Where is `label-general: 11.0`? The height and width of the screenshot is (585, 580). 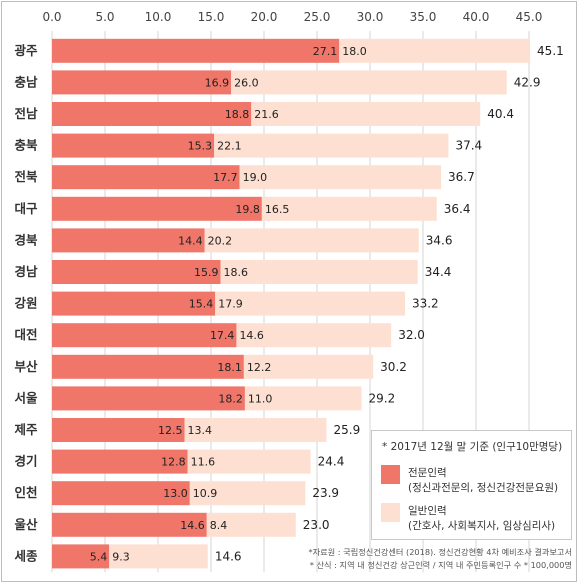 label-general: 11.0 is located at coordinates (260, 398).